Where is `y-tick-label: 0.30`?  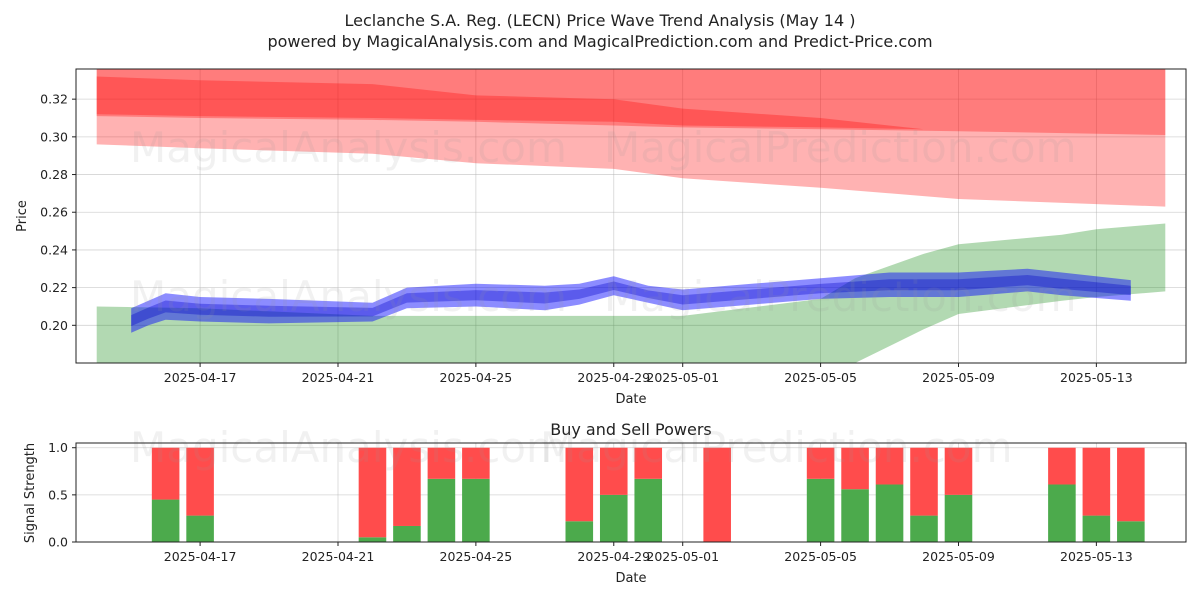
y-tick-label: 0.30 is located at coordinates (54, 136).